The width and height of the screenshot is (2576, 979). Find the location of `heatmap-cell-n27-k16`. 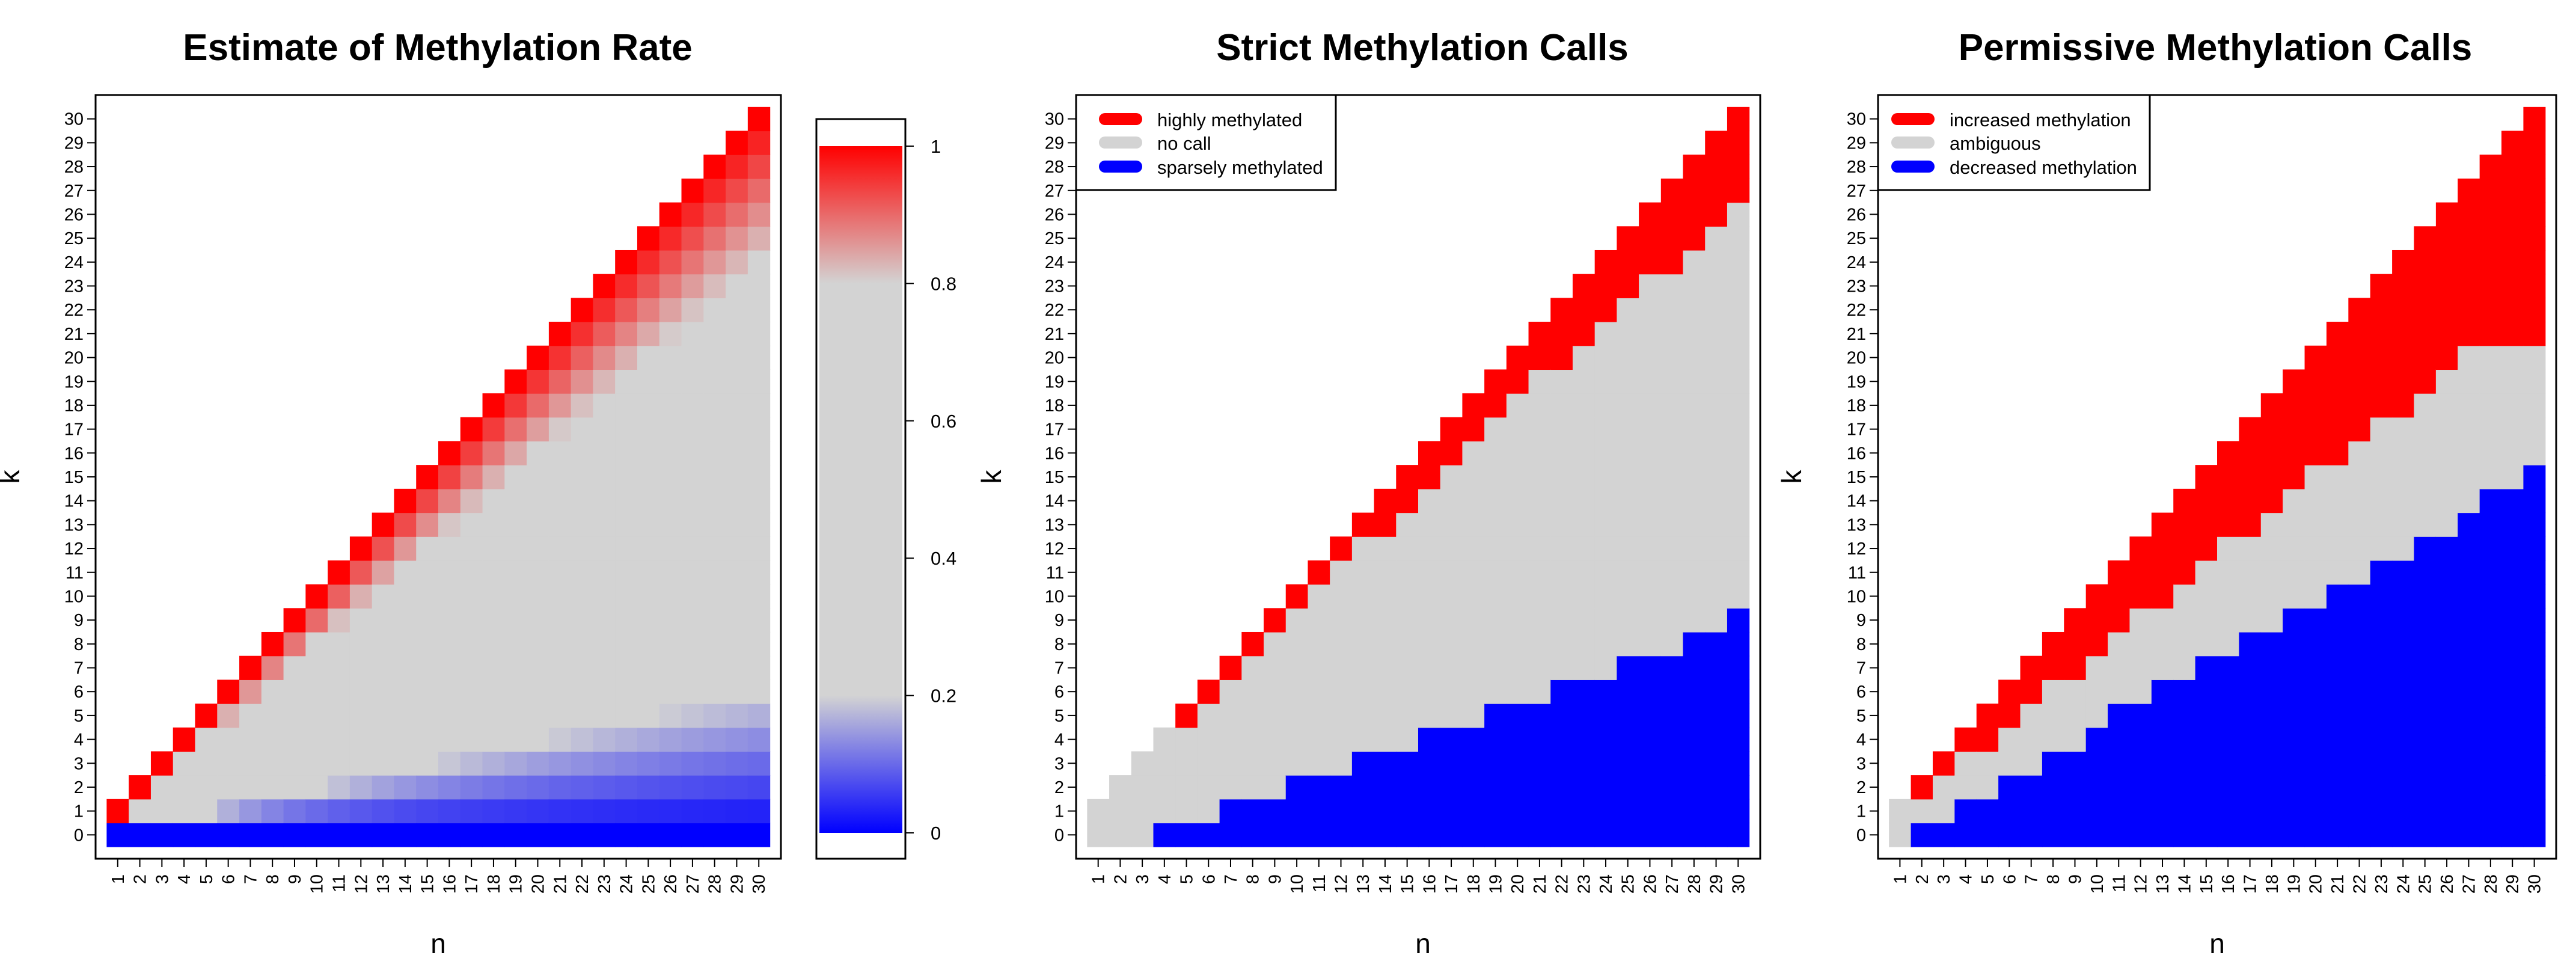

heatmap-cell-n27-k16 is located at coordinates (692, 453).